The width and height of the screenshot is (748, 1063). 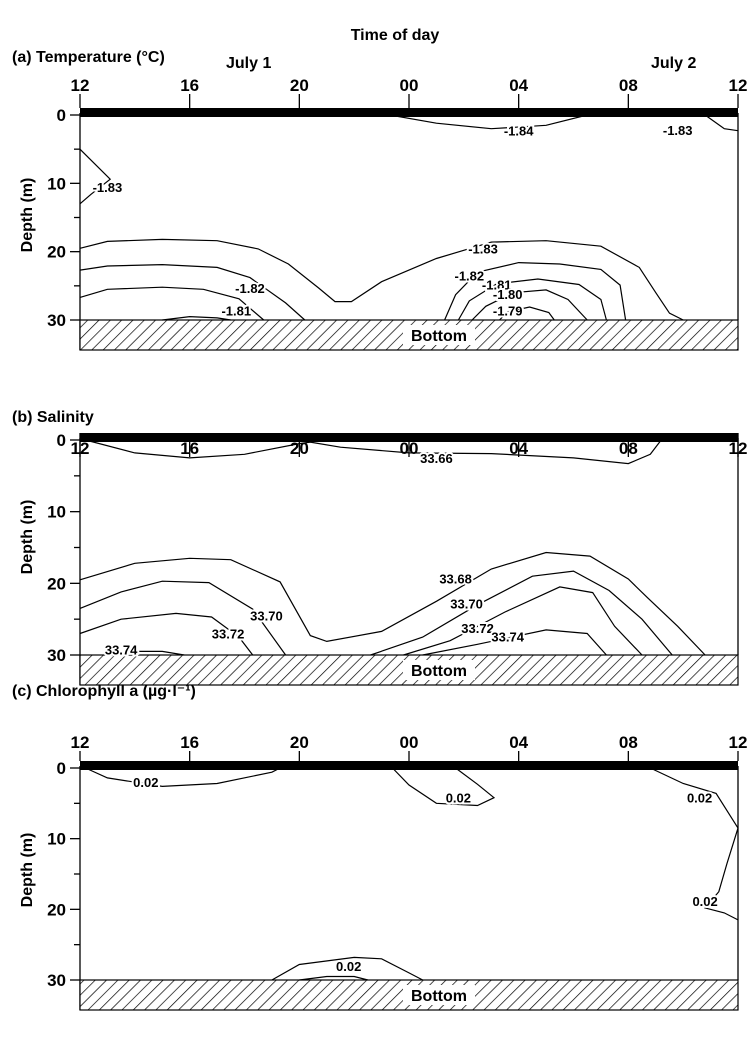 What do you see at coordinates (436, 458) in the screenshot?
I see `contour-label: 33.66` at bounding box center [436, 458].